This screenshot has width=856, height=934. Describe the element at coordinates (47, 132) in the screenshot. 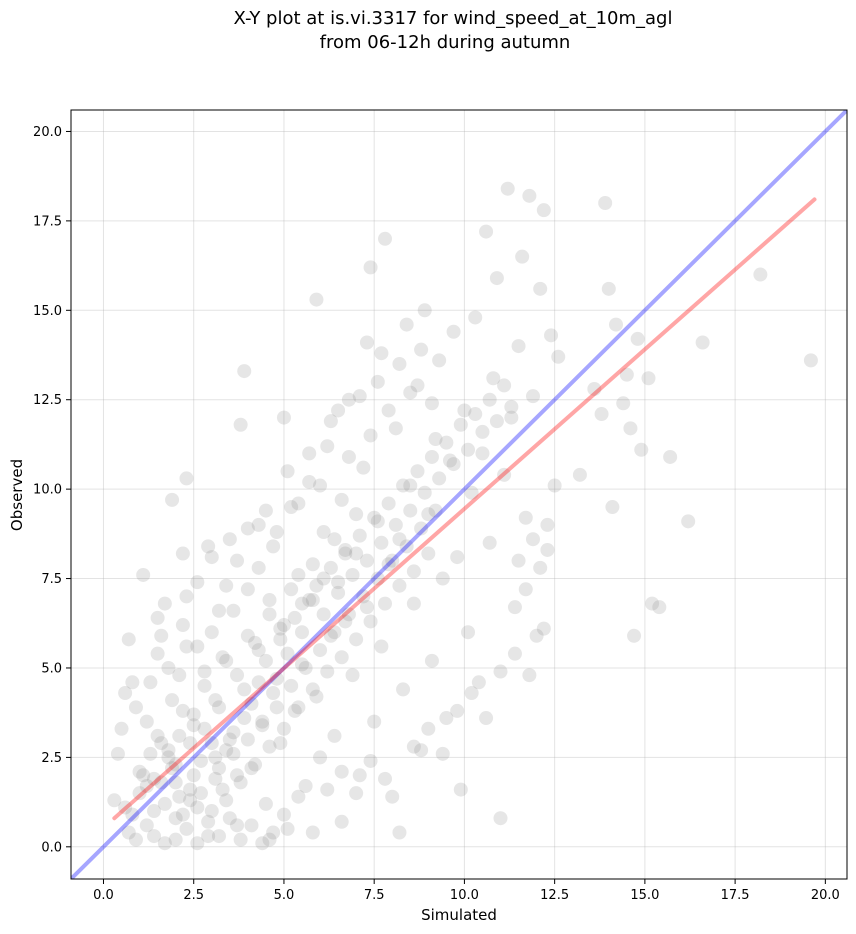

I see `y-tick-label: 20.0` at that location.